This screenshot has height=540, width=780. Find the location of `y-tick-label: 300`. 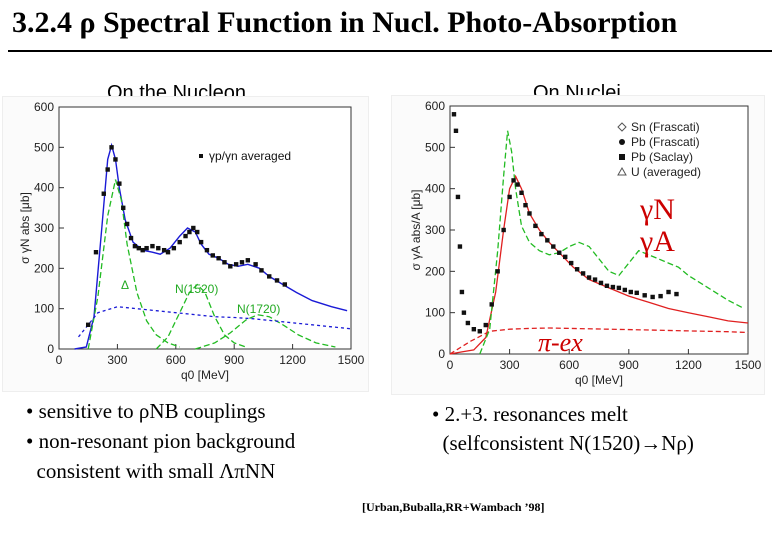

y-tick-label: 300 is located at coordinates (435, 230).